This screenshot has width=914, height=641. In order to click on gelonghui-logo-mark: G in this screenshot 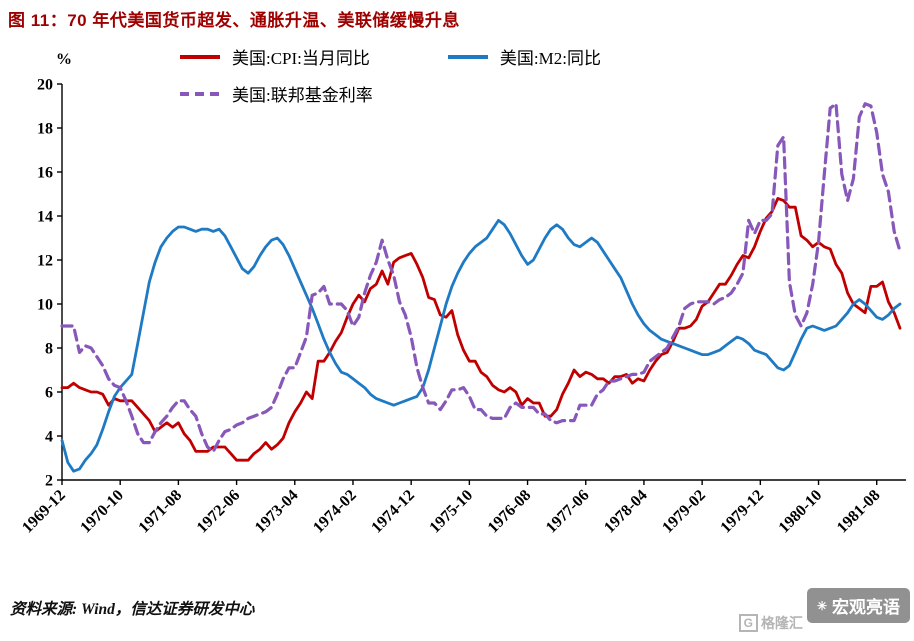, I will do `click(748, 623)`.